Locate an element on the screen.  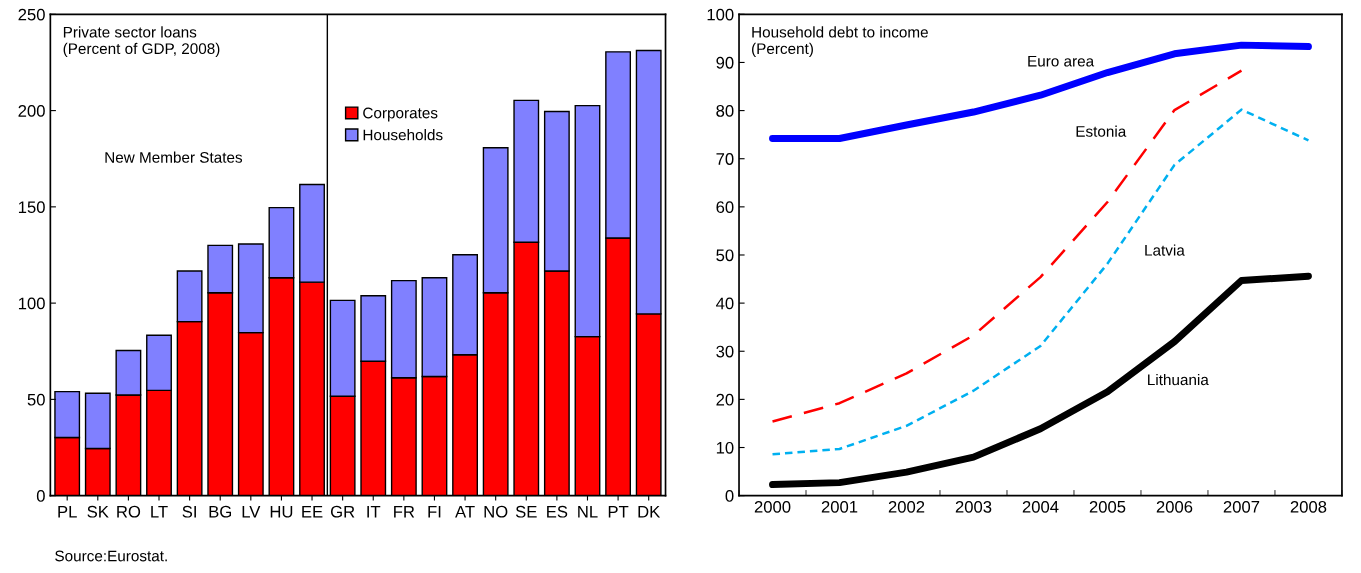
series-label: Lithuania is located at coordinates (1178, 379).